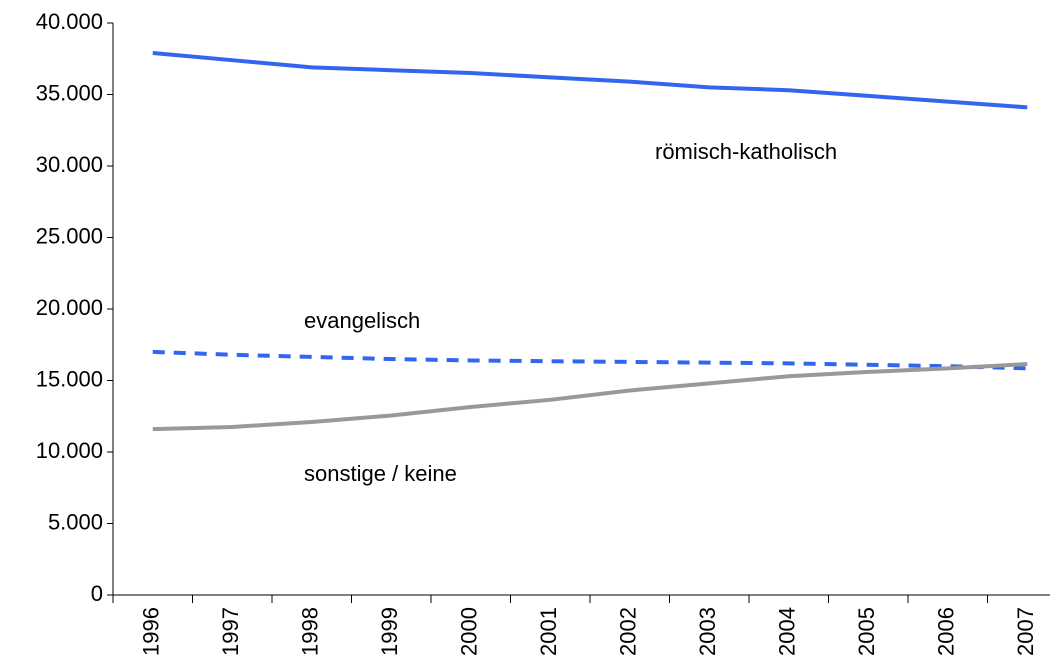 The height and width of the screenshot is (672, 1054). What do you see at coordinates (97, 593) in the screenshot?
I see `y-tick-label: 0` at bounding box center [97, 593].